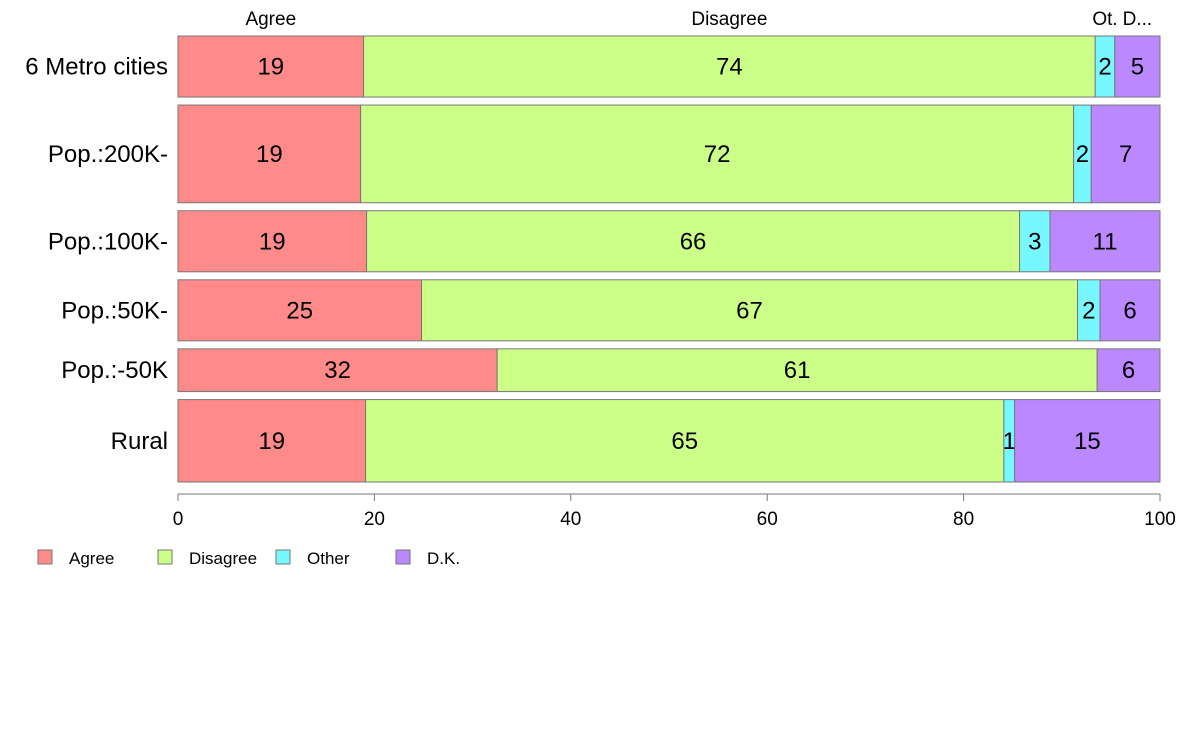 The width and height of the screenshot is (1188, 736). I want to click on bar-value-label: 66, so click(693, 241).